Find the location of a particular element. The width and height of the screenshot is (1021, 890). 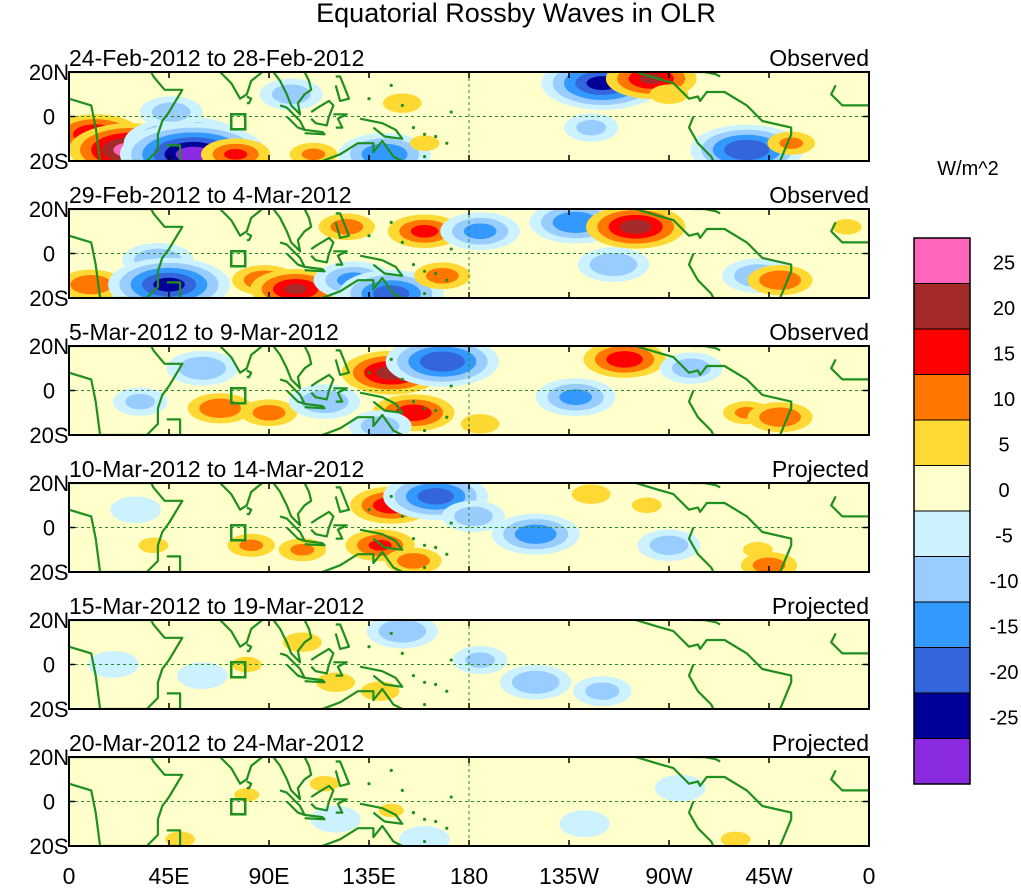

reference-box is located at coordinates (238, 533).